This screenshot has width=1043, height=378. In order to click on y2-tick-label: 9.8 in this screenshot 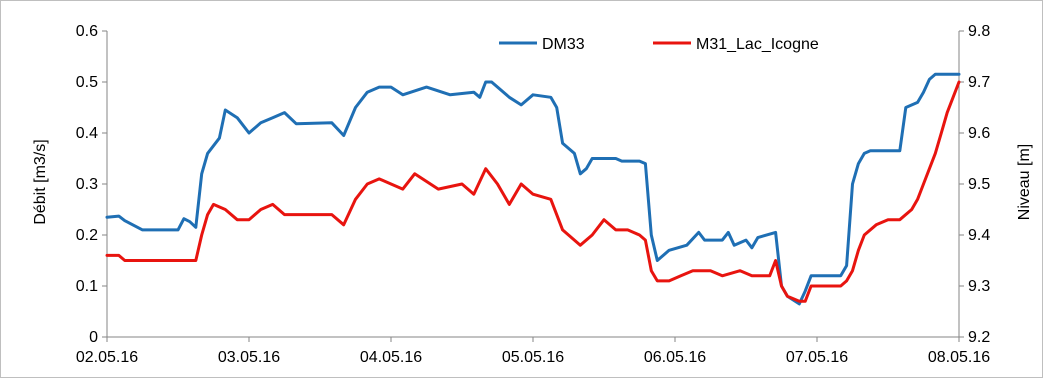, I will do `click(979, 31)`.